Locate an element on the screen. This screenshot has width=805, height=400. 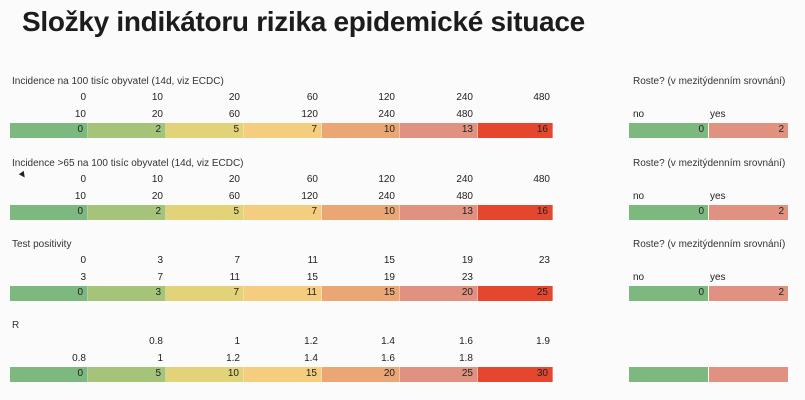
score-bar: 0 3 7 11 15 20 25 is located at coordinates (281, 293).